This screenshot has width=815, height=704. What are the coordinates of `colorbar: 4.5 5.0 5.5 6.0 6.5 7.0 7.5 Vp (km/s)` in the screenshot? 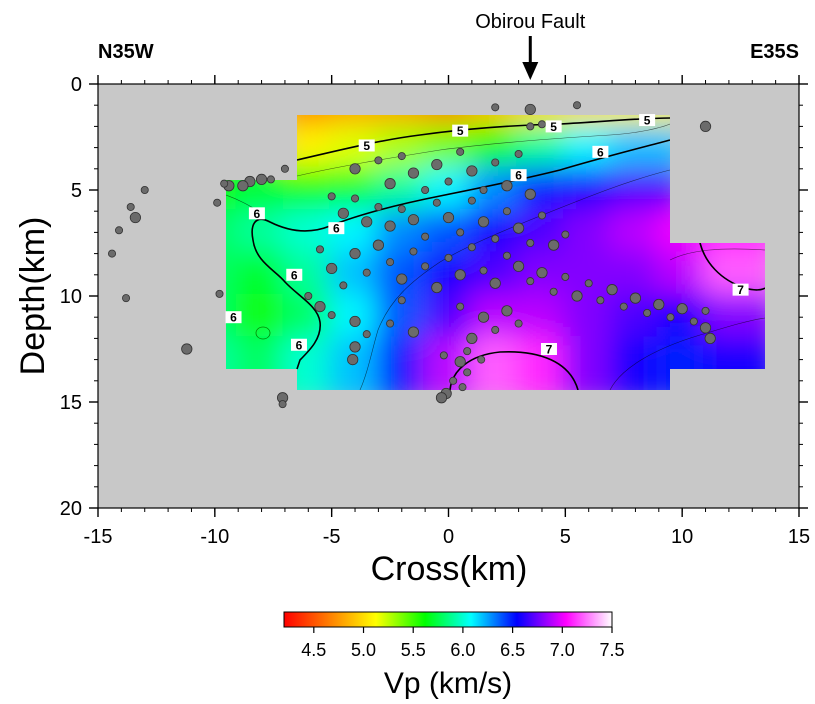 It's located at (454, 655).